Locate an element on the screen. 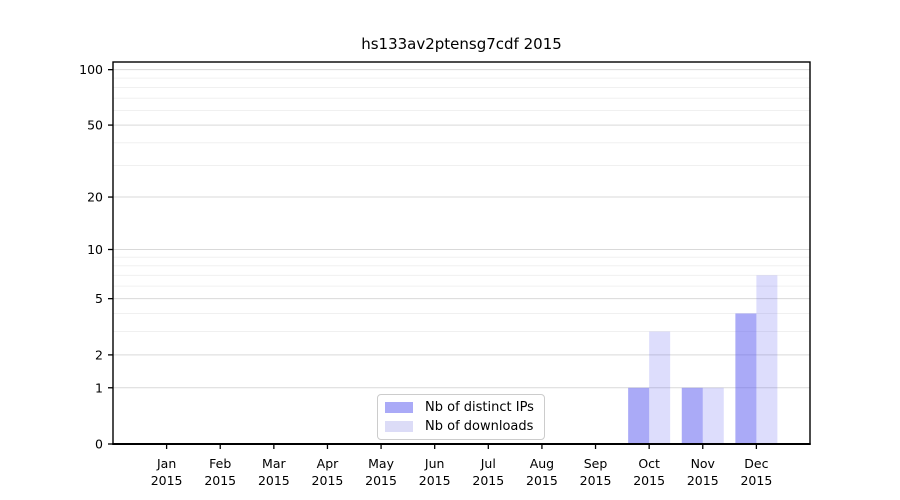 This screenshot has width=900, height=500. x-tick-label-month: Dec is located at coordinates (756, 463).